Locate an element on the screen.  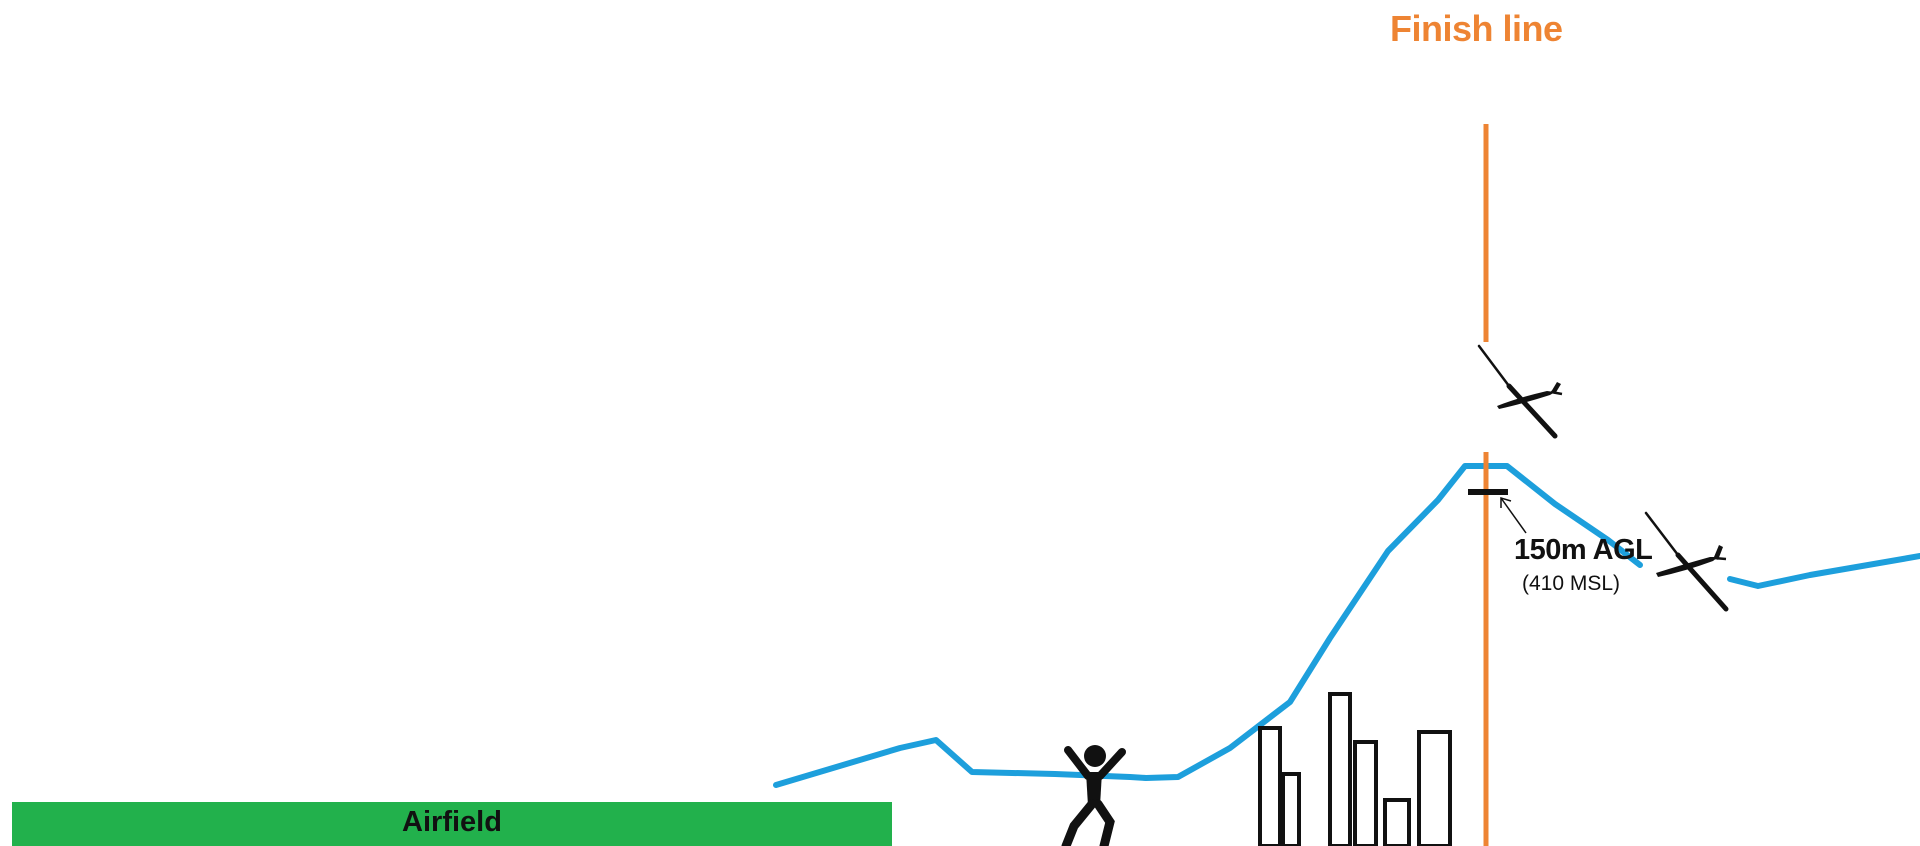
agl-height-label: 150m AGL is located at coordinates (1583, 550).